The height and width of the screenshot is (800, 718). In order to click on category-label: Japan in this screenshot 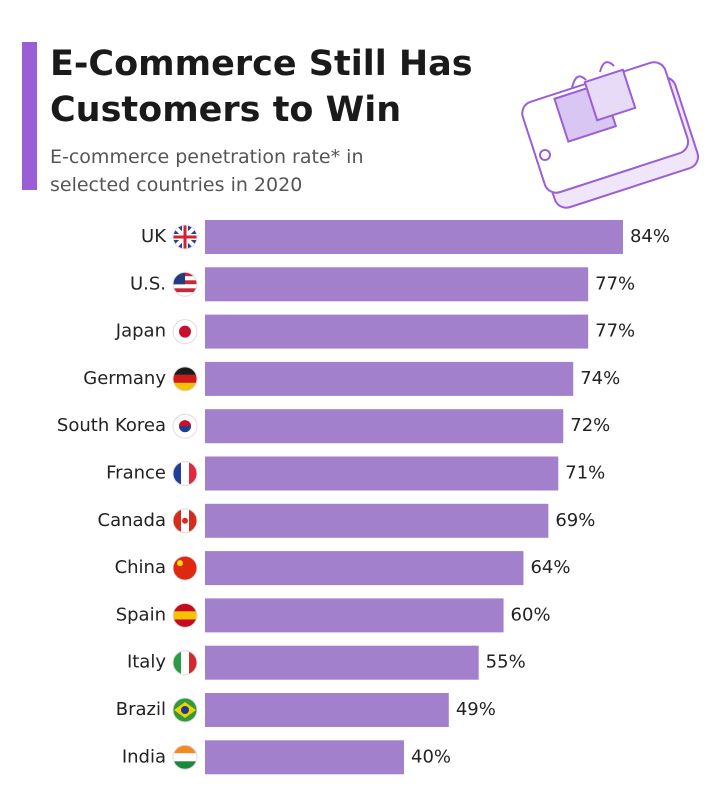, I will do `click(140, 331)`.